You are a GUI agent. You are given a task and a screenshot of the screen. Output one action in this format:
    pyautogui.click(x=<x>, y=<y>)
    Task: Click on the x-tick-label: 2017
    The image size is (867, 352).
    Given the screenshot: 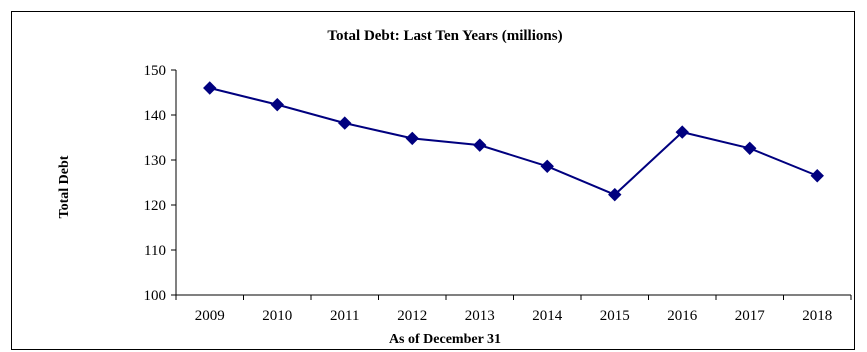 What is the action you would take?
    pyautogui.click(x=750, y=316)
    